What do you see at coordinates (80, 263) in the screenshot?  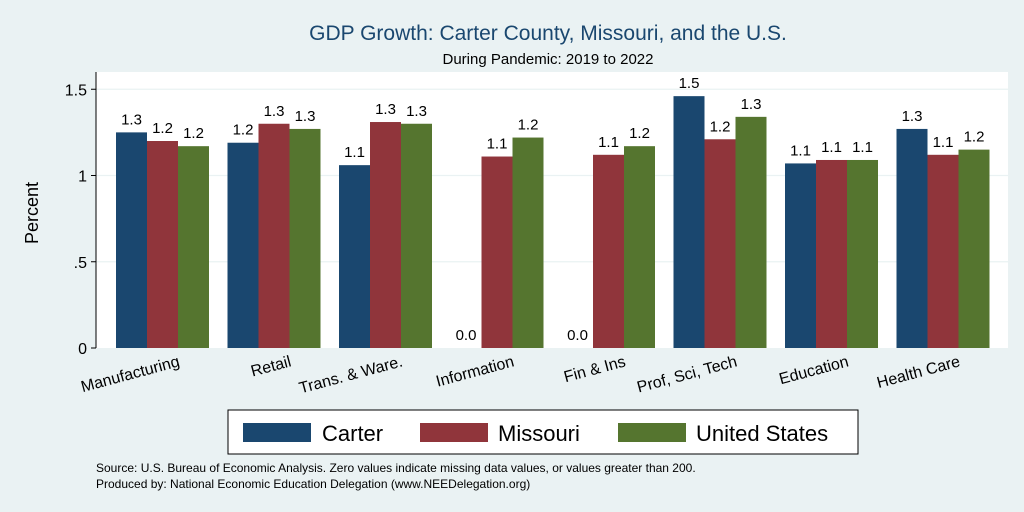 I see `y-tick-label: .5` at bounding box center [80, 263].